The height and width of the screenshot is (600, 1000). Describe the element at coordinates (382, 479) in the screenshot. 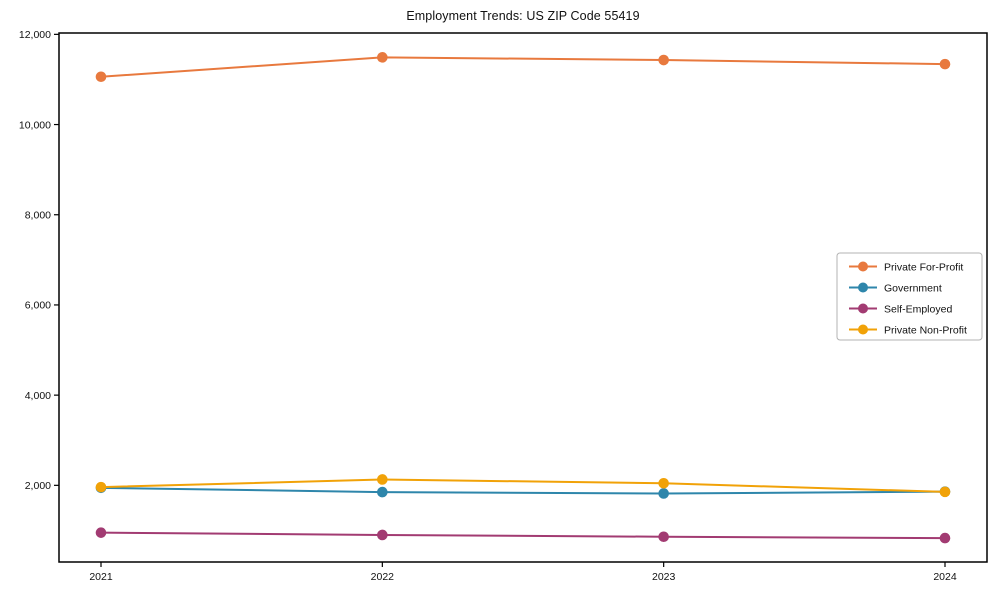

I see `data-point-private-non-profit-2022` at that location.